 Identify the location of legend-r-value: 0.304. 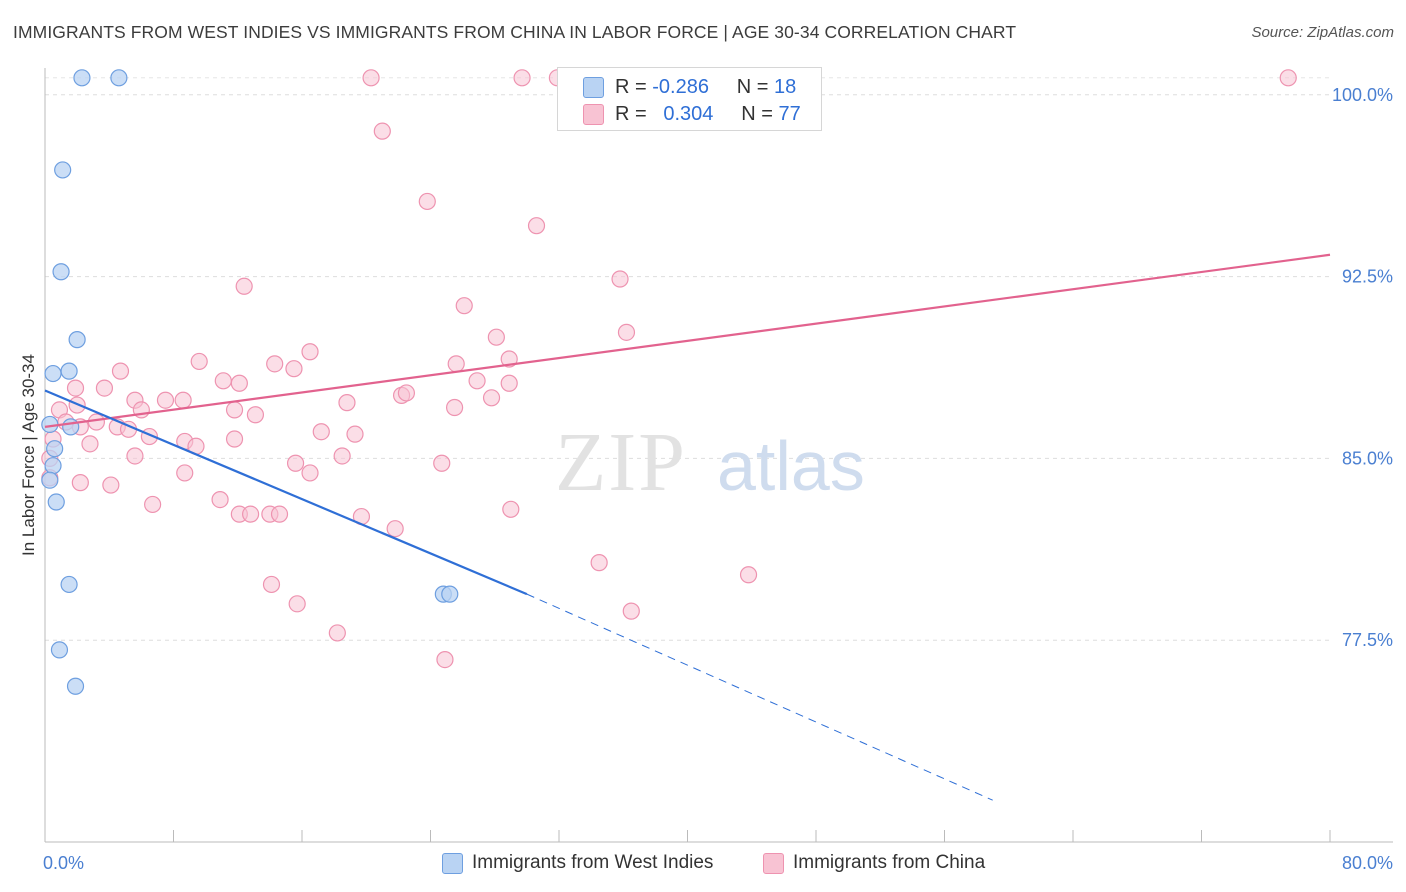
(688, 114).